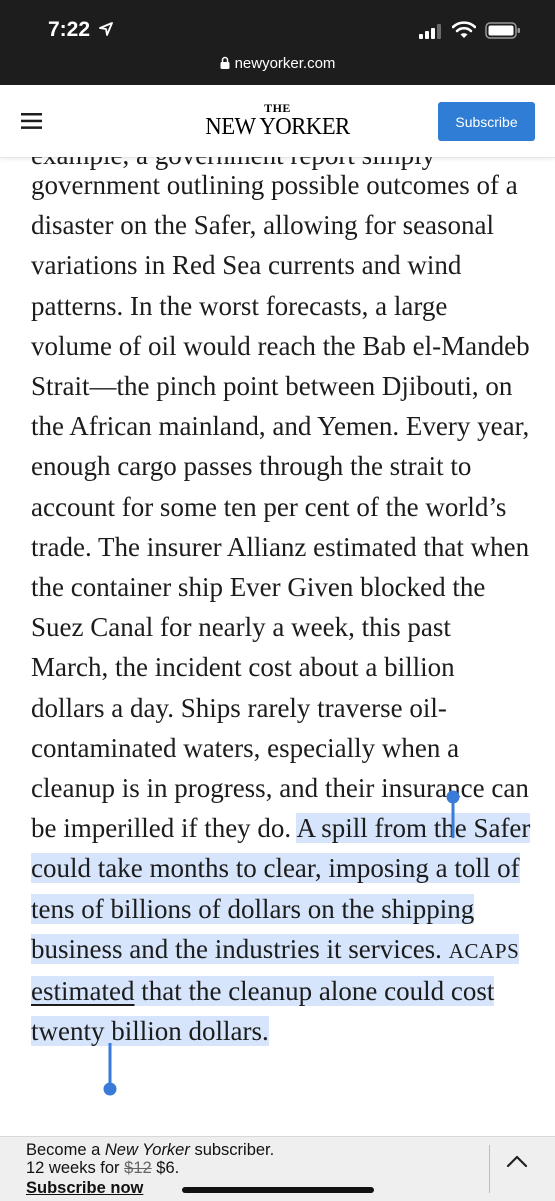 The image size is (555, 1201). Describe the element at coordinates (168, 1168) in the screenshot. I see `new-price: $6.` at that location.